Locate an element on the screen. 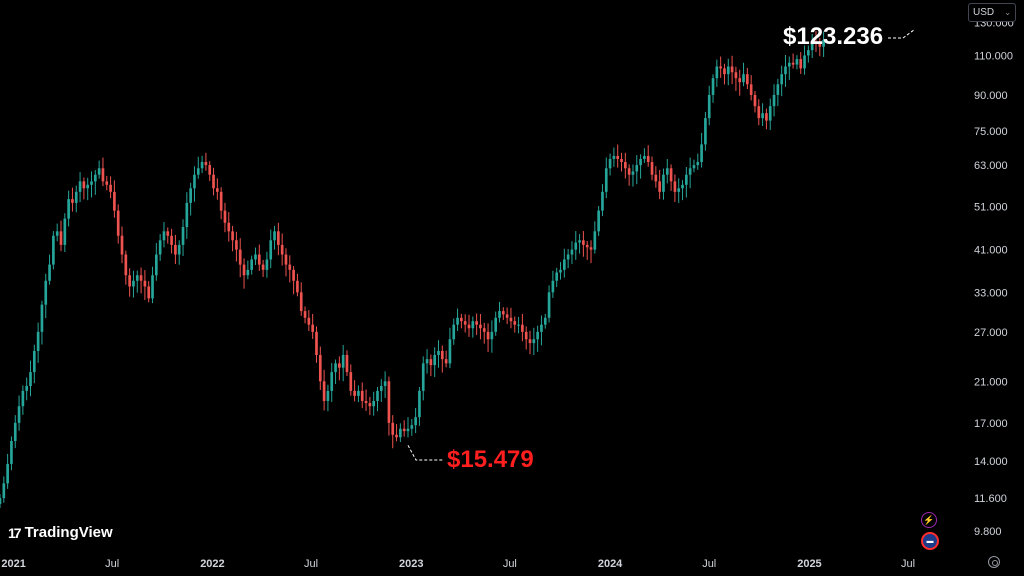 This screenshot has height=576, width=1024. time-axis: 2021 Jul 2022 Jul 2023 Jul 2024 Jul 2025 Jul is located at coordinates (458, 564).